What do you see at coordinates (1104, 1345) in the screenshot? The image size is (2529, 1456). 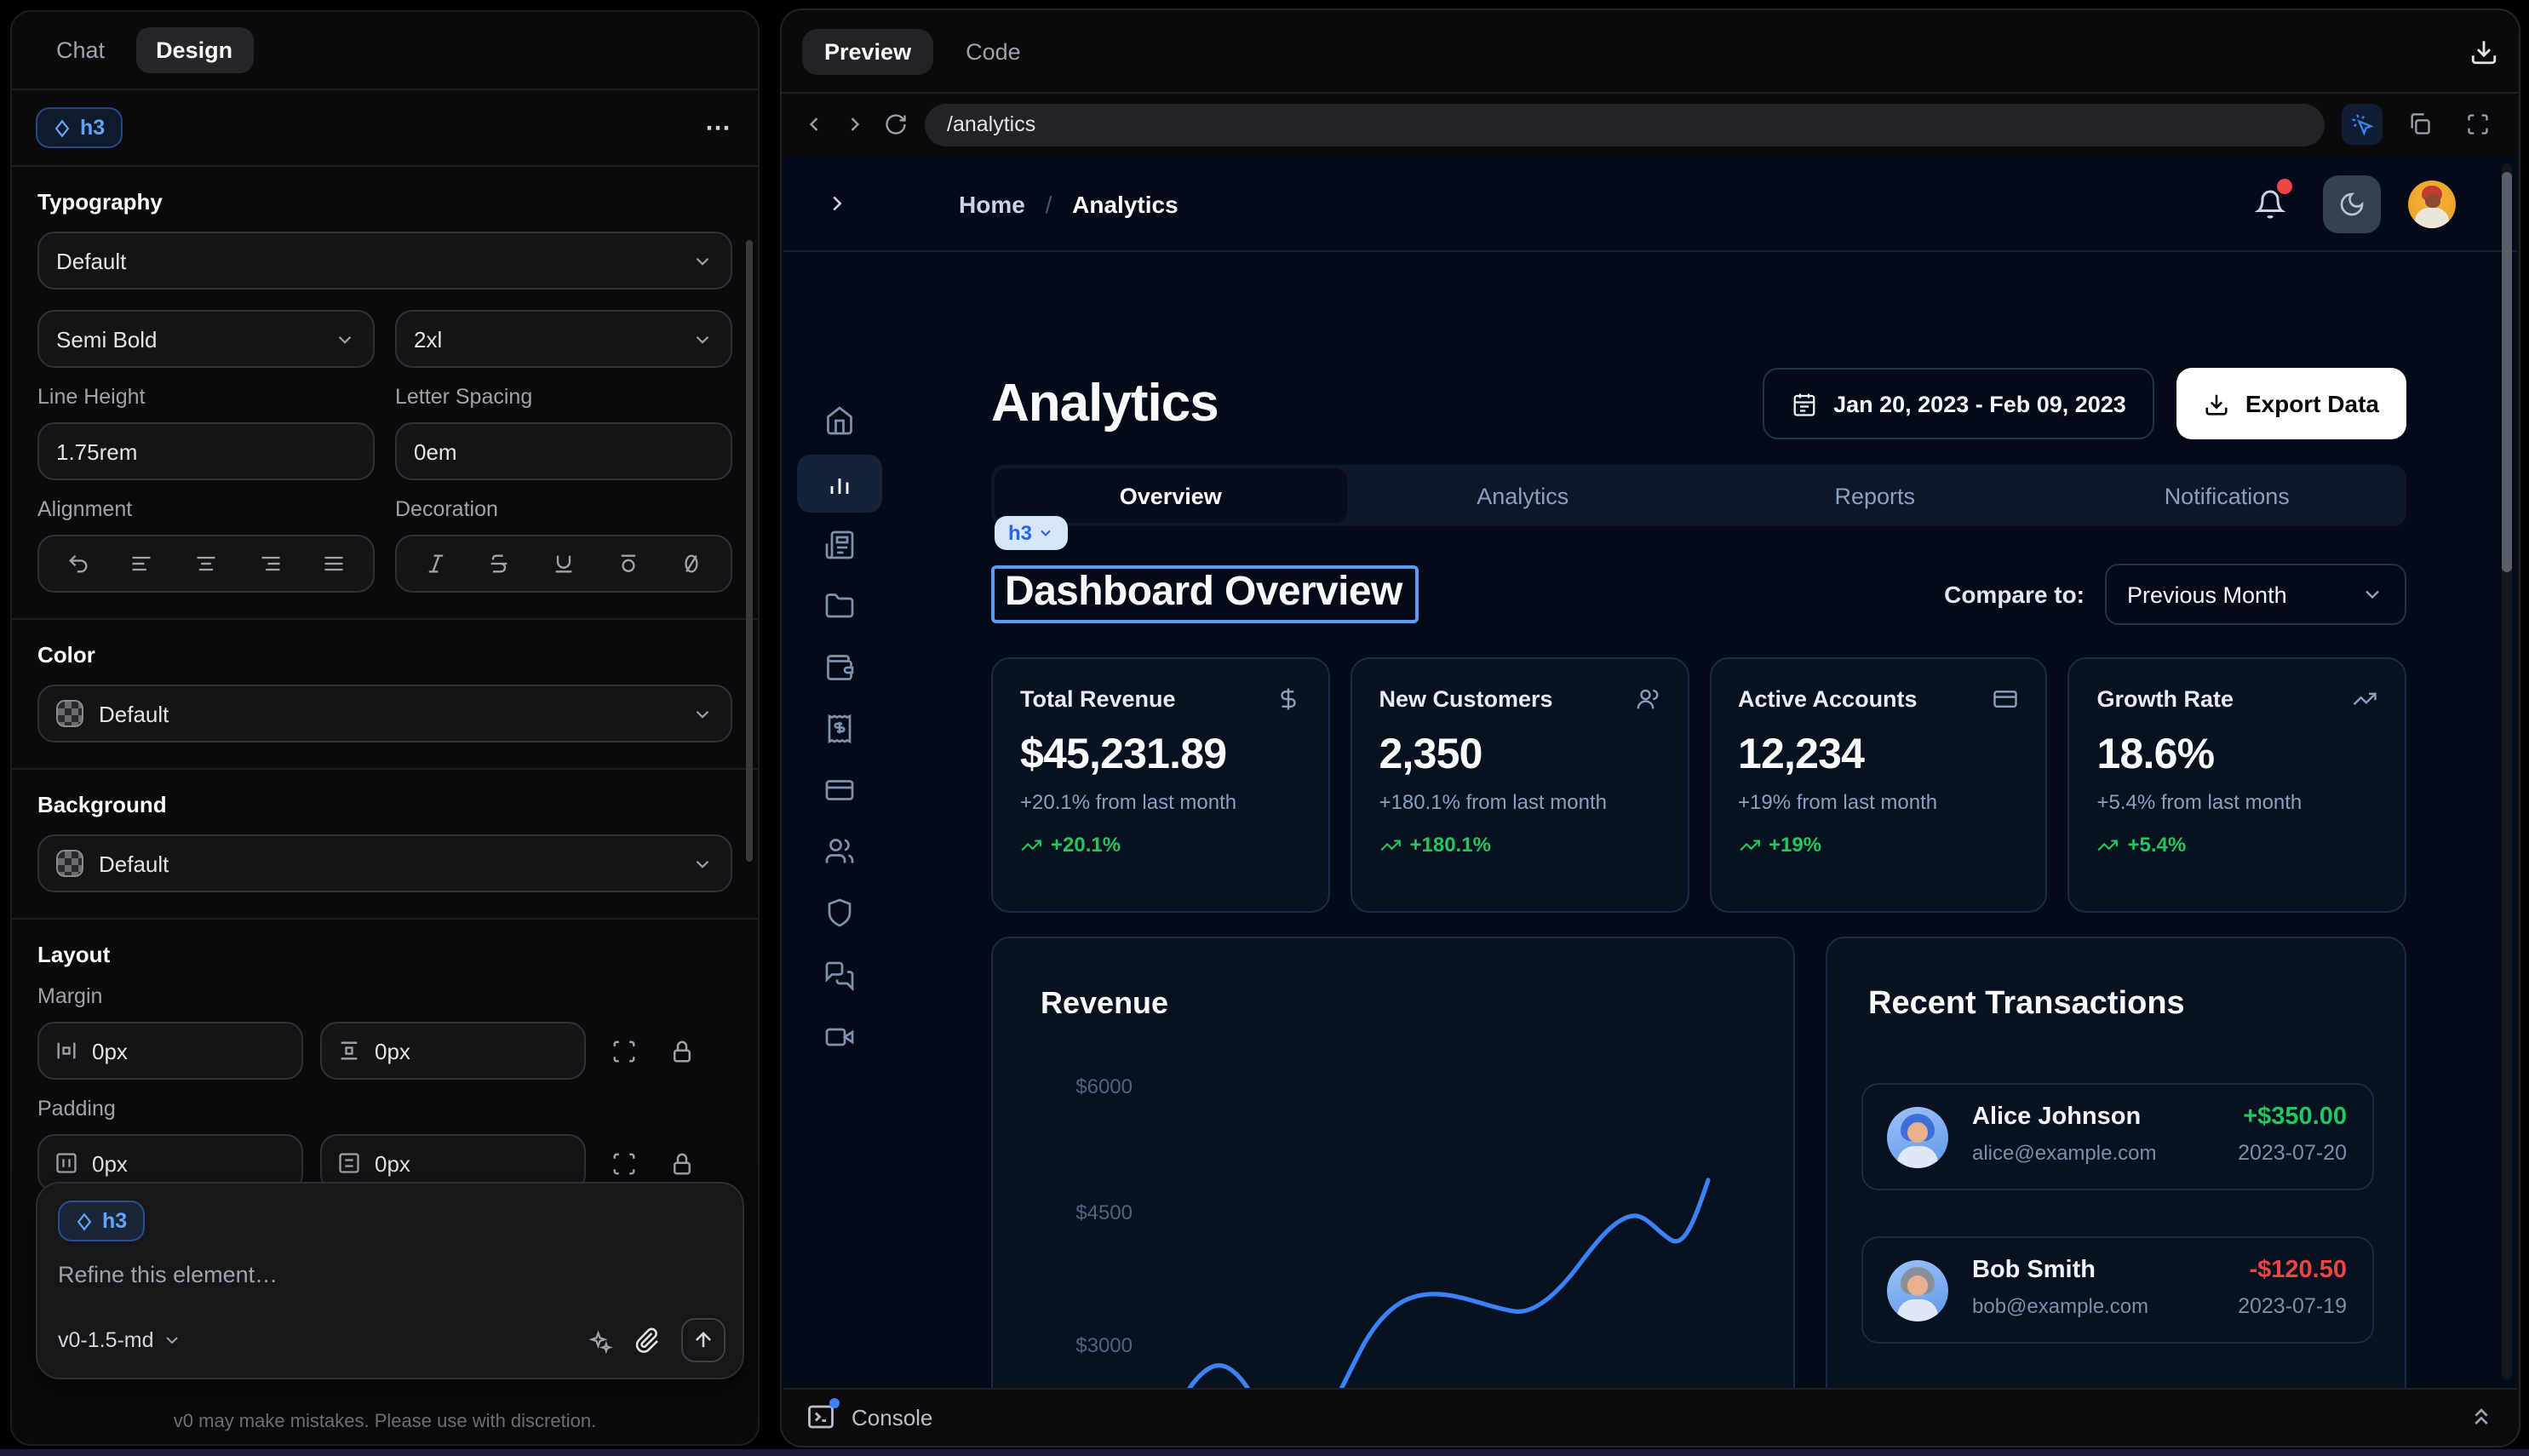 I see `y-tick-3000: $3000` at bounding box center [1104, 1345].